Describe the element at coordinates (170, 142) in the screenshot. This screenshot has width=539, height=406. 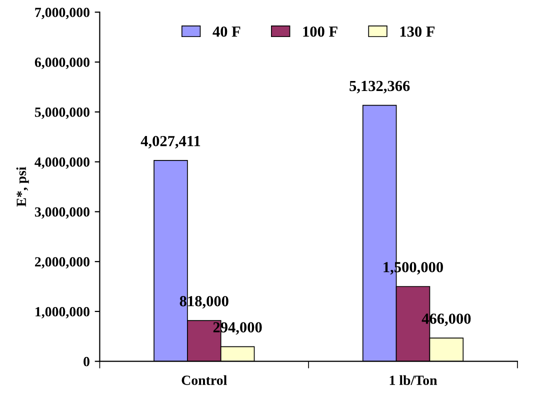
I see `data-label: 4,027,411` at that location.